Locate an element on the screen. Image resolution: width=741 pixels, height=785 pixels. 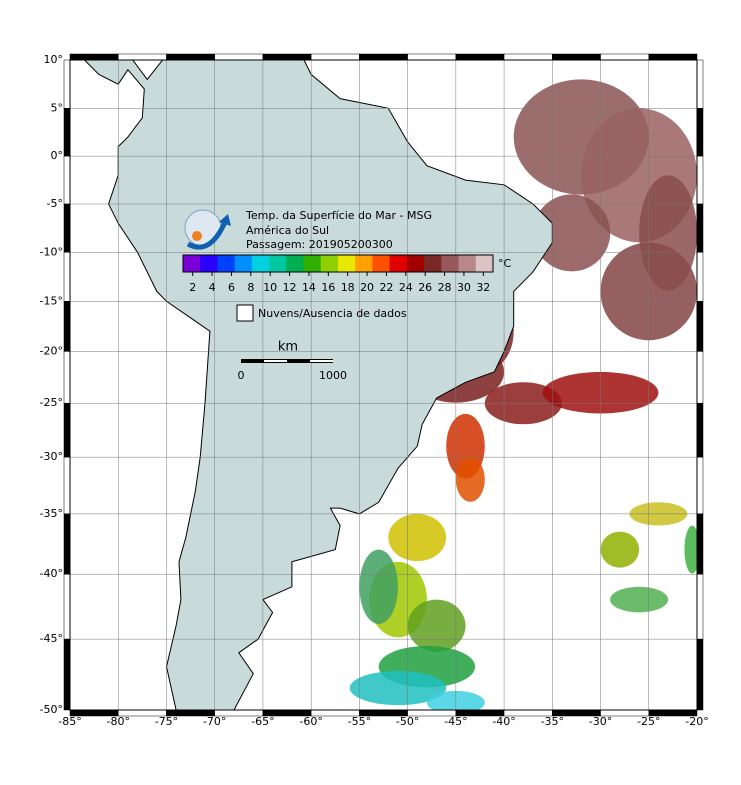
title-line: Passagem: 201905200300 is located at coordinates (319, 244).